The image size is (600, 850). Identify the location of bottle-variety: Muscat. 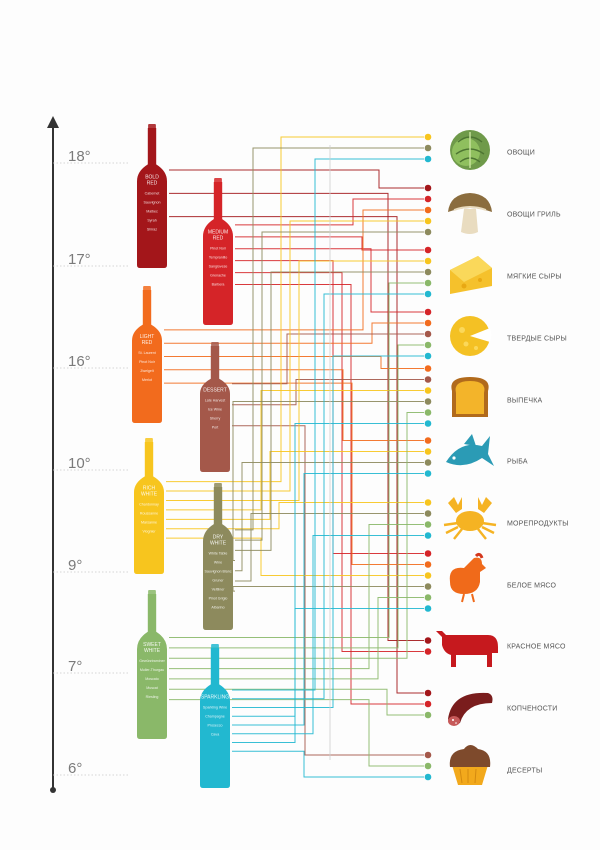
(152, 688).